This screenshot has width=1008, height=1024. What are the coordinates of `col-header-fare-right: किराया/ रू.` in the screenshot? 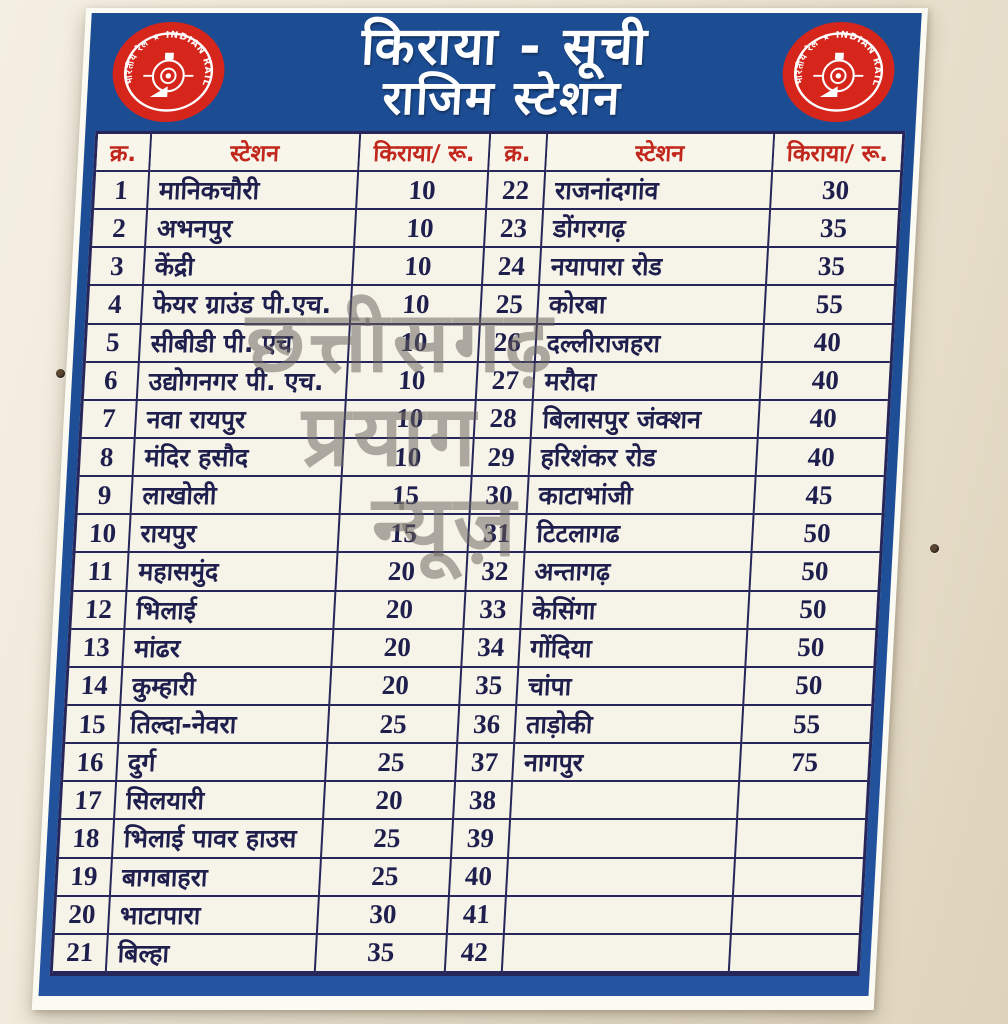 It's located at (838, 153).